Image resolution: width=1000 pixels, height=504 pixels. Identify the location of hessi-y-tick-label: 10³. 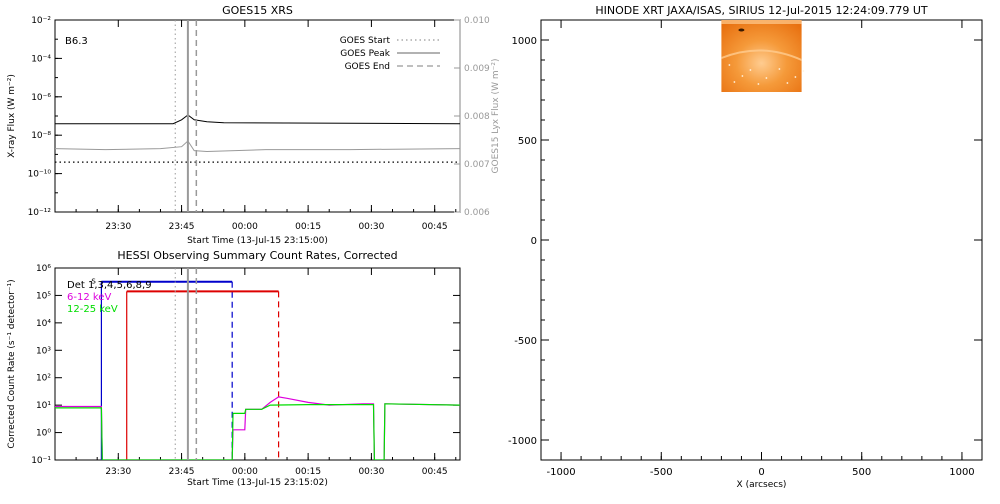
(43, 351).